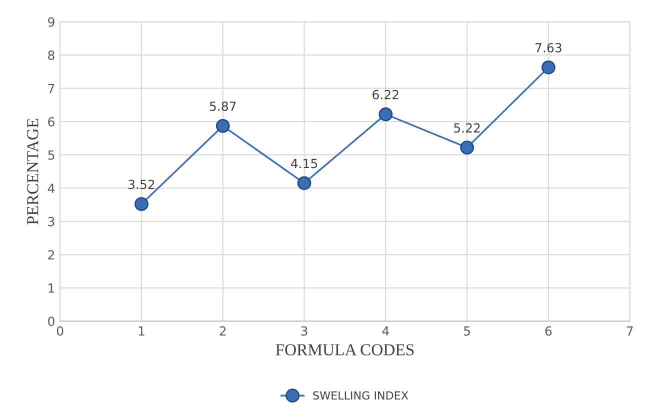 The width and height of the screenshot is (646, 404). What do you see at coordinates (32, 171) in the screenshot?
I see `y-axis-title: PERCENTAGE` at bounding box center [32, 171].